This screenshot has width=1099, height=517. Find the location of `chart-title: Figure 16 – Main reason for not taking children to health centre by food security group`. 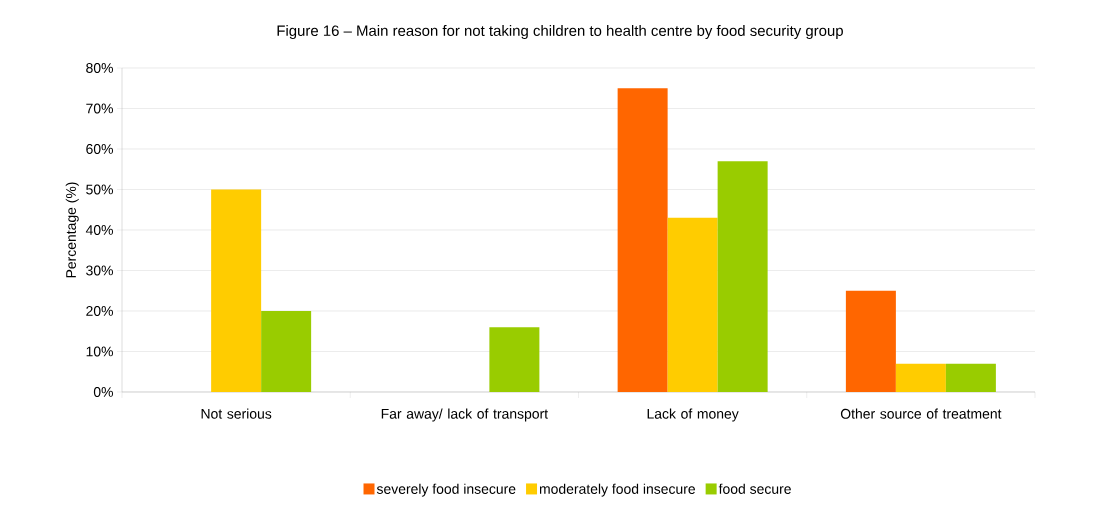

chart-title: Figure 16 – Main reason for not taking children to health centre by food security group is located at coordinates (560, 32).